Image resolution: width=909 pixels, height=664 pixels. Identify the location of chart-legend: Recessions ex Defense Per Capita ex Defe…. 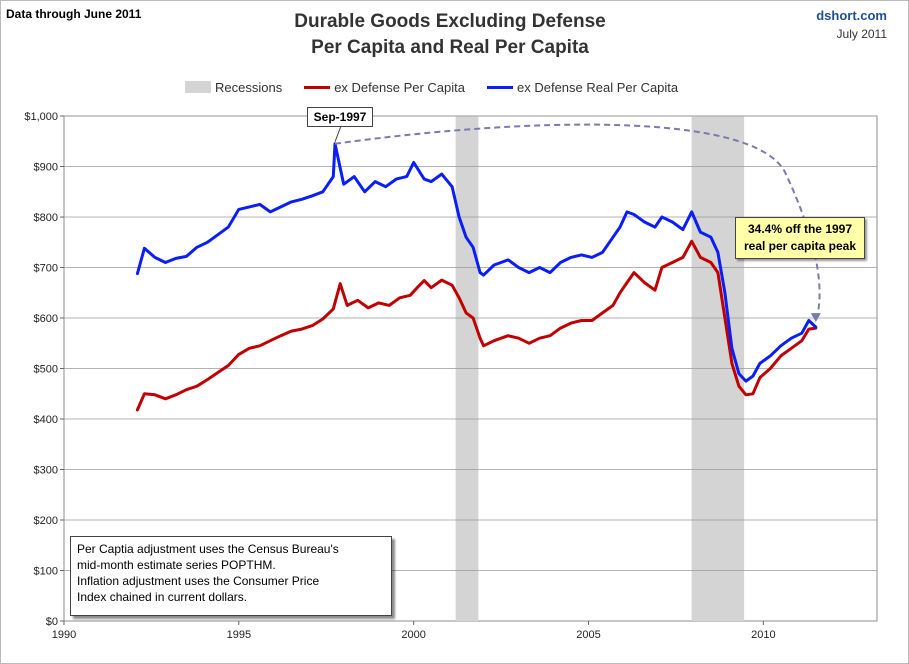
(442, 87).